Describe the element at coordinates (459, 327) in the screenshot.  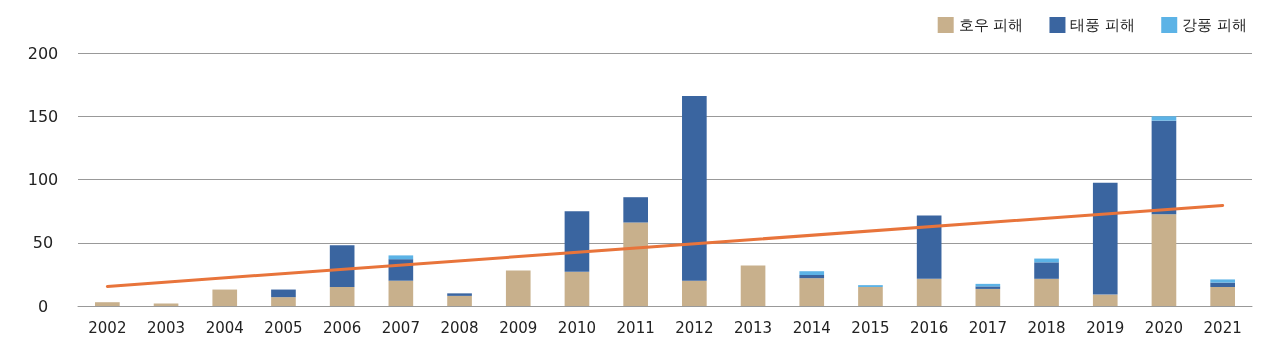
I see `x-tick-label: 2008` at that location.